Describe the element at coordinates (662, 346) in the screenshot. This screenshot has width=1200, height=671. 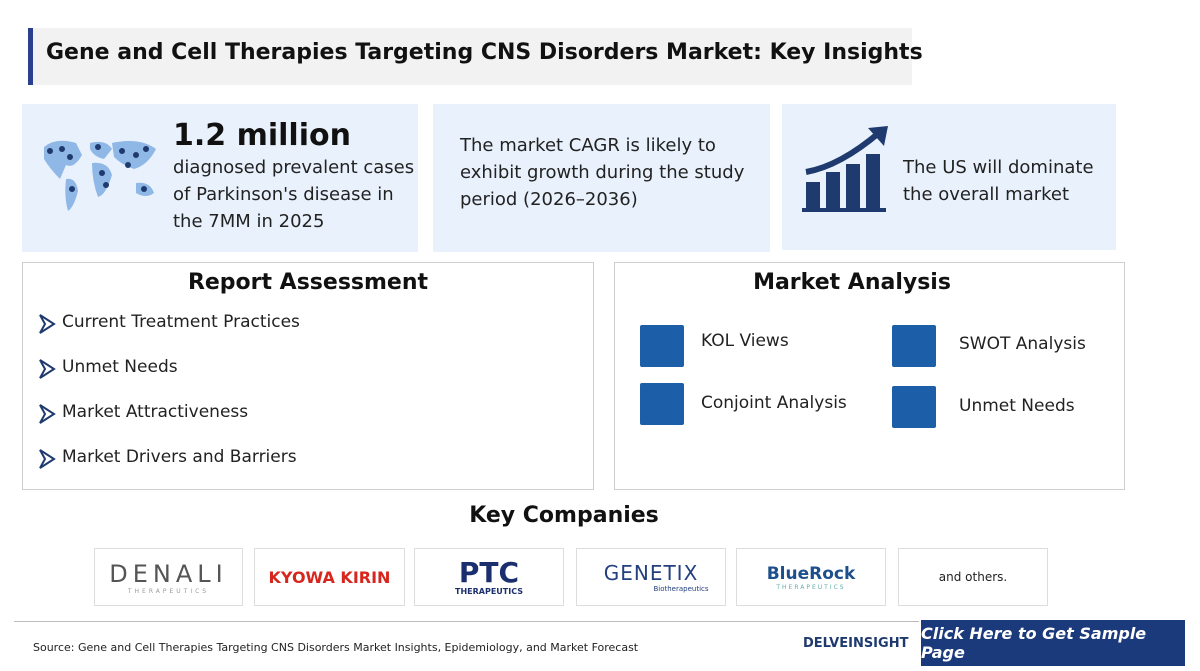
I see `kol-icon` at that location.